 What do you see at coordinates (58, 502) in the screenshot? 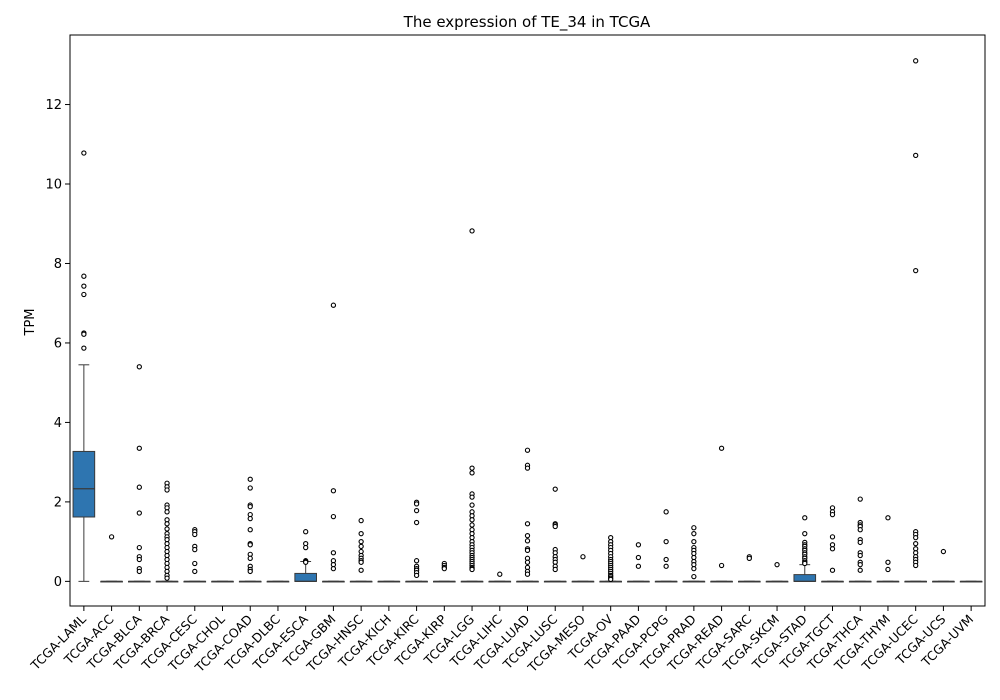
I see `y-tick-label: 2` at bounding box center [58, 502].